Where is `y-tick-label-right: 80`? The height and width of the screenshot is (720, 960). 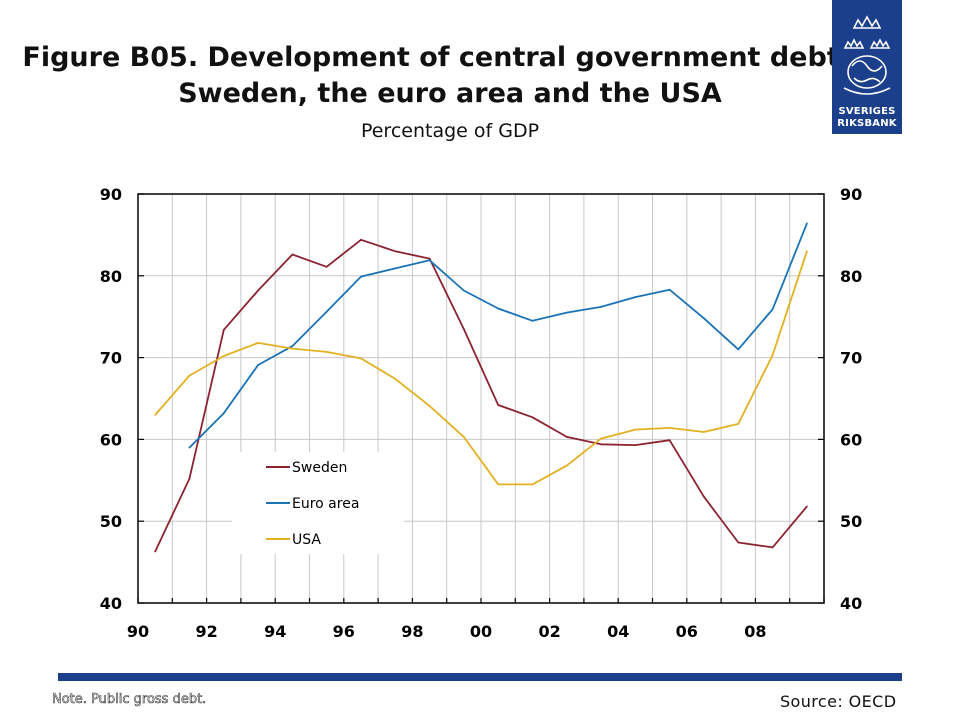
y-tick-label-right: 80 is located at coordinates (851, 276).